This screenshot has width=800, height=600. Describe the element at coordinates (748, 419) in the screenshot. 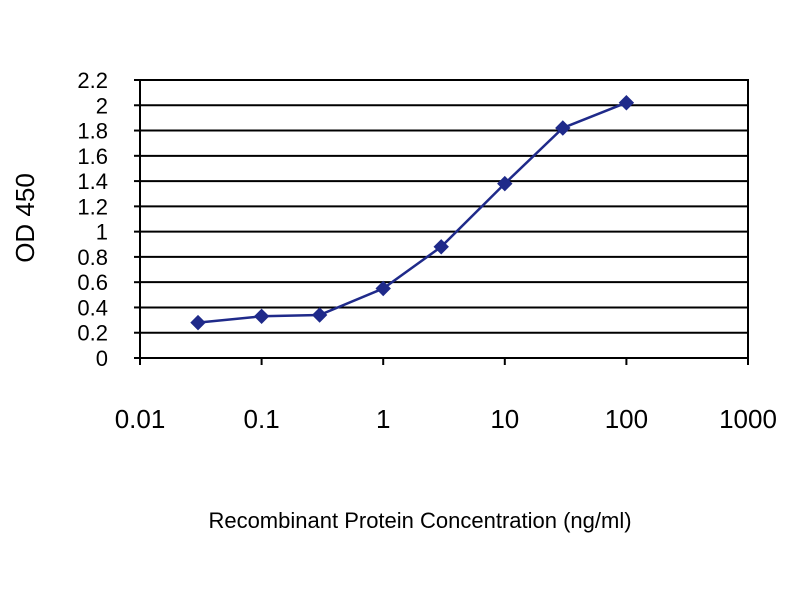

I see `x-tick-label-5: 1000` at that location.